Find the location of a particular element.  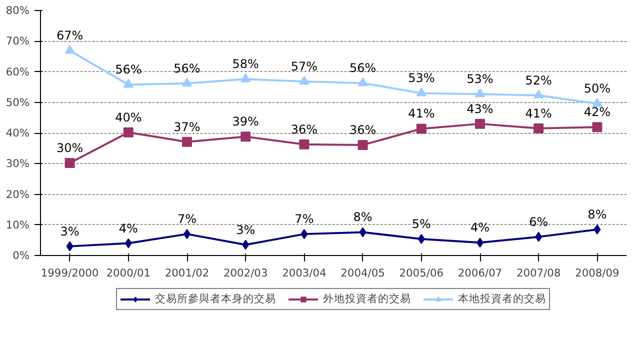

y-tick-label: 20% is located at coordinates (18, 194).